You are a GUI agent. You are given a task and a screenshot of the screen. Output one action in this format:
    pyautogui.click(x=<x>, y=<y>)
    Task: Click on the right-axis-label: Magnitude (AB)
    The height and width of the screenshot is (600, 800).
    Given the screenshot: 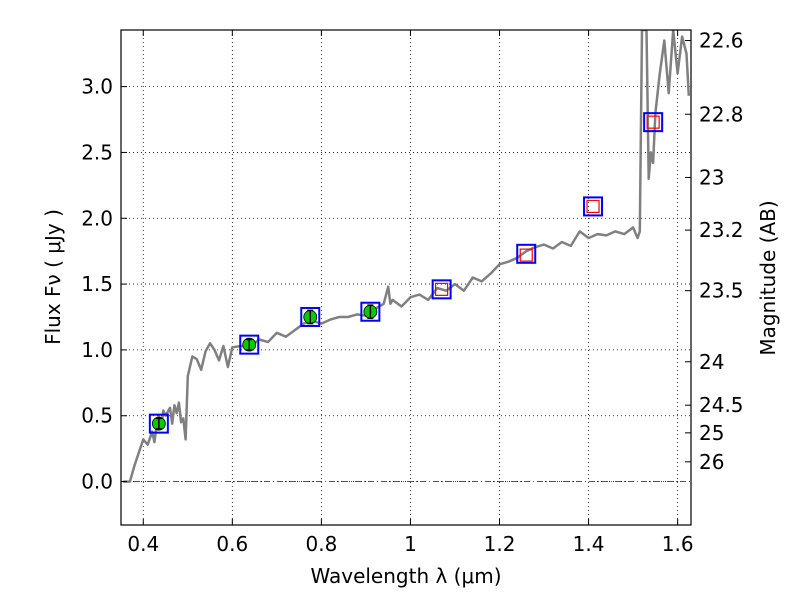 What is the action you would take?
    pyautogui.click(x=768, y=277)
    